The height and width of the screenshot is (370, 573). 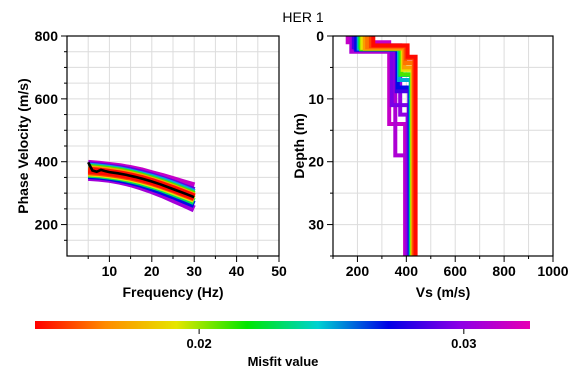 What do you see at coordinates (331, 340) in the screenshot?
I see `colorbar-ticks: 0.02 0.03` at bounding box center [331, 340].